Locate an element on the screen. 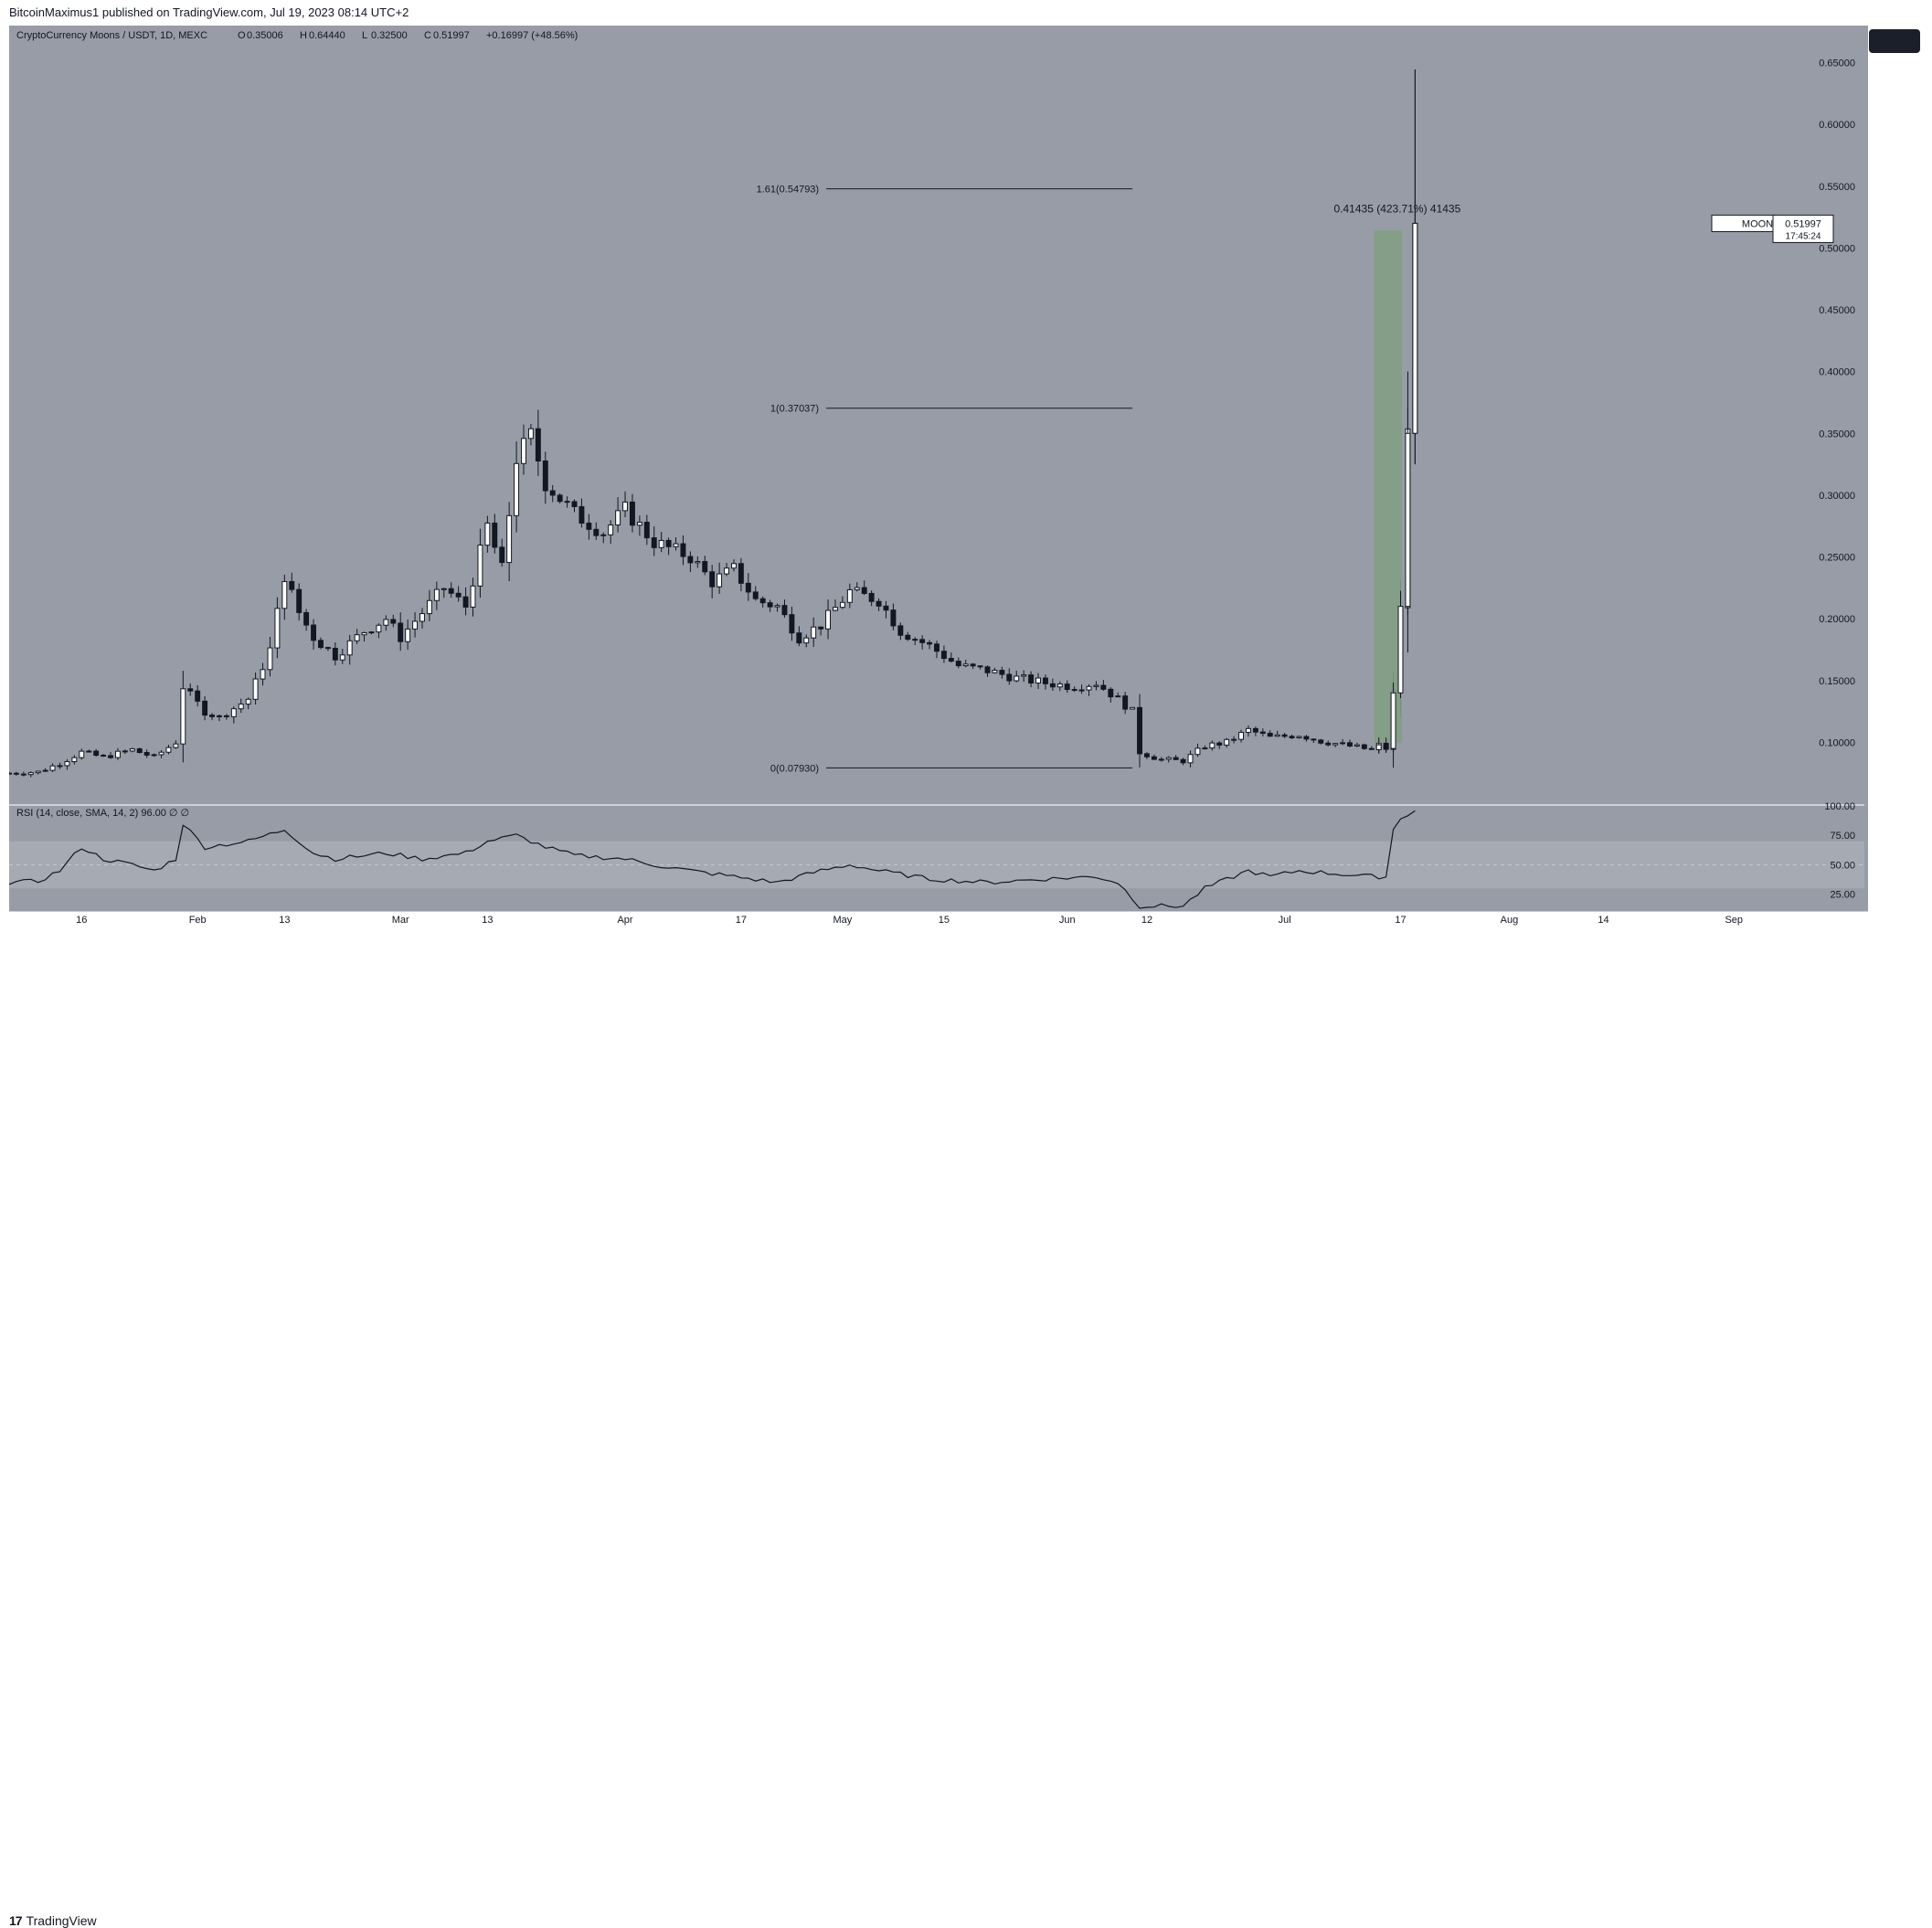  measure-box is located at coordinates (1388, 487).